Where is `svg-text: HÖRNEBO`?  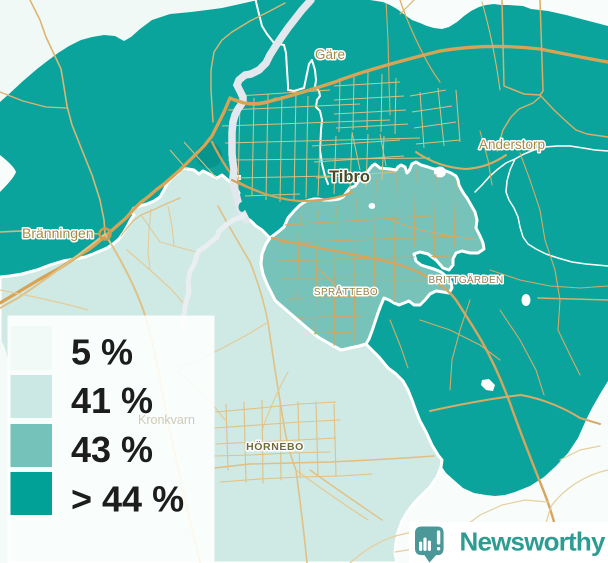 svg-text: HÖRNEBO is located at coordinates (275, 446).